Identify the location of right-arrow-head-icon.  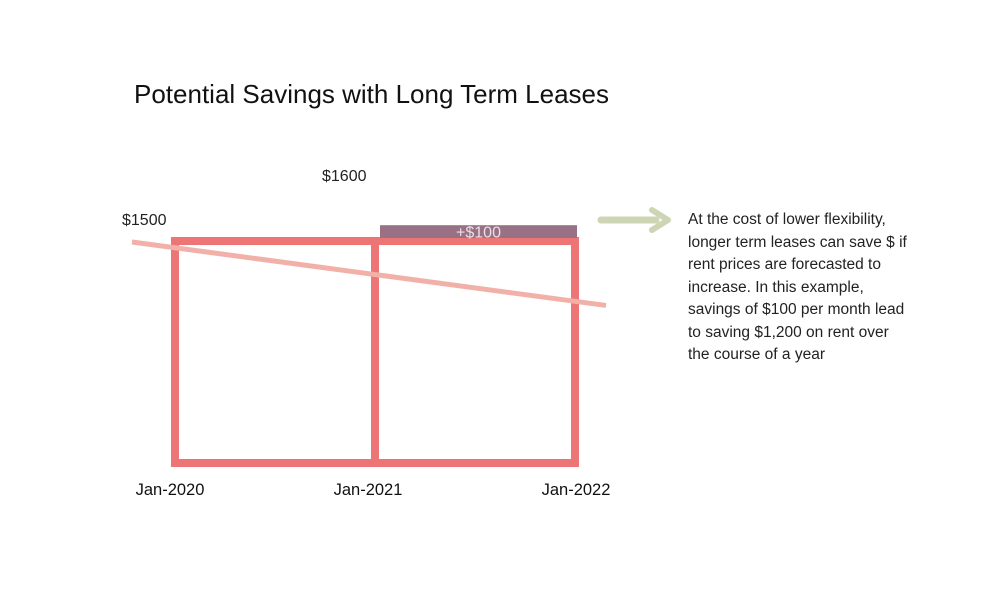
(660, 220).